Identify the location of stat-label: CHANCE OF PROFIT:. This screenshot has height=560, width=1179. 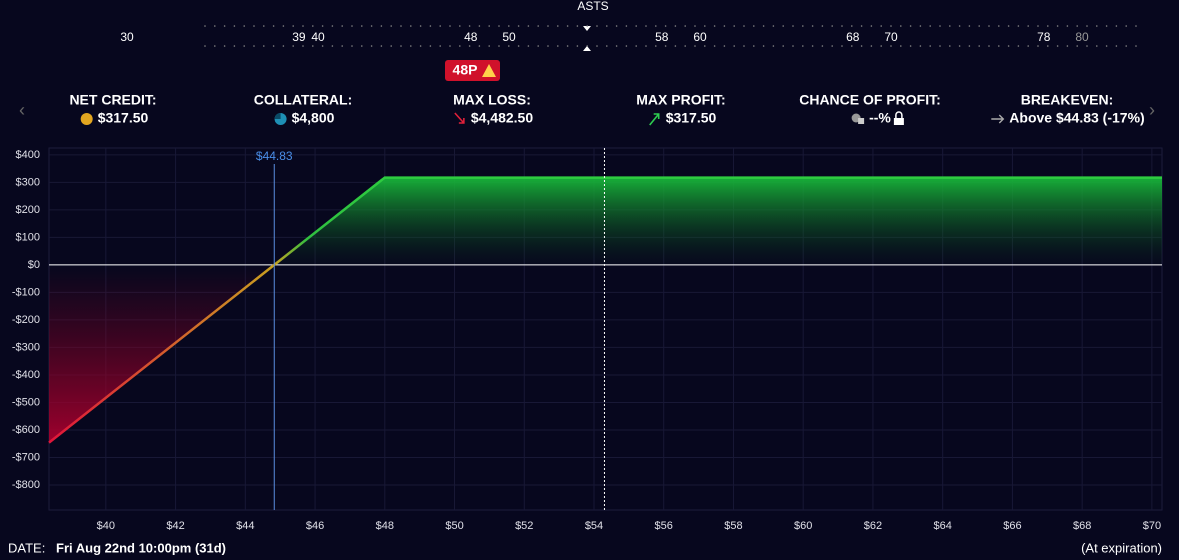
(870, 100).